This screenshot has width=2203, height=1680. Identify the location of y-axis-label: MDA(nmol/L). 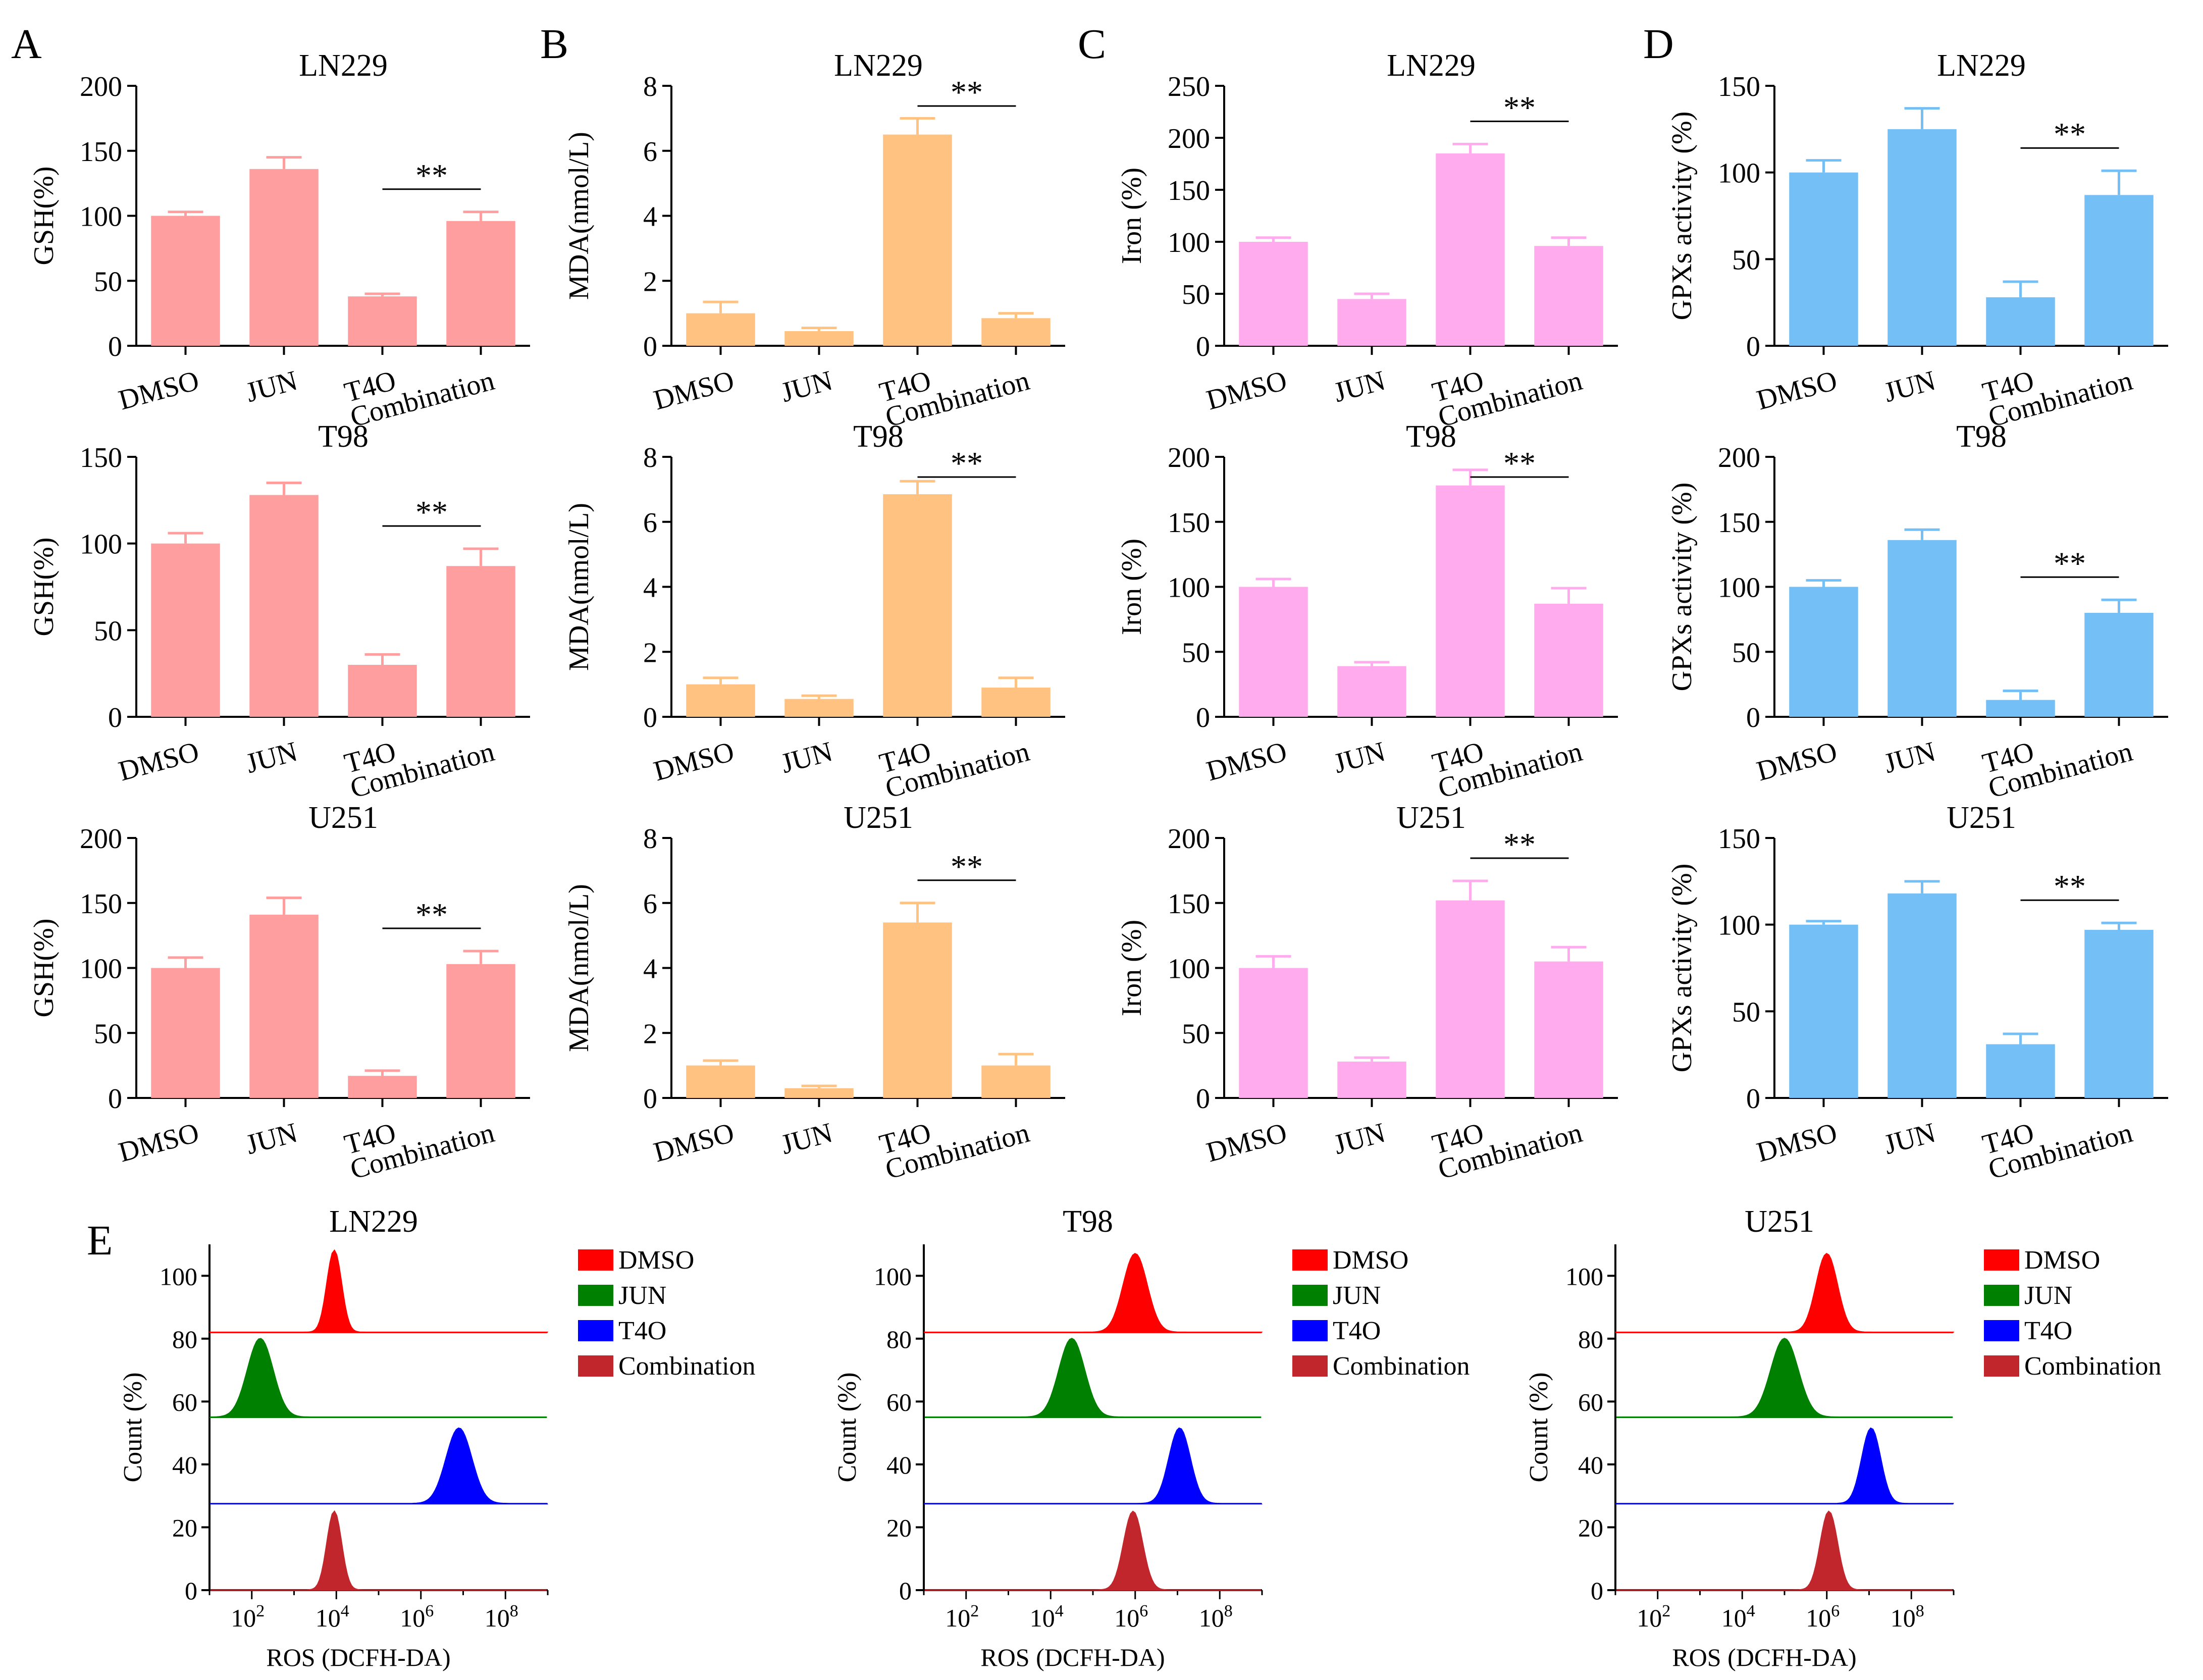
(579, 216).